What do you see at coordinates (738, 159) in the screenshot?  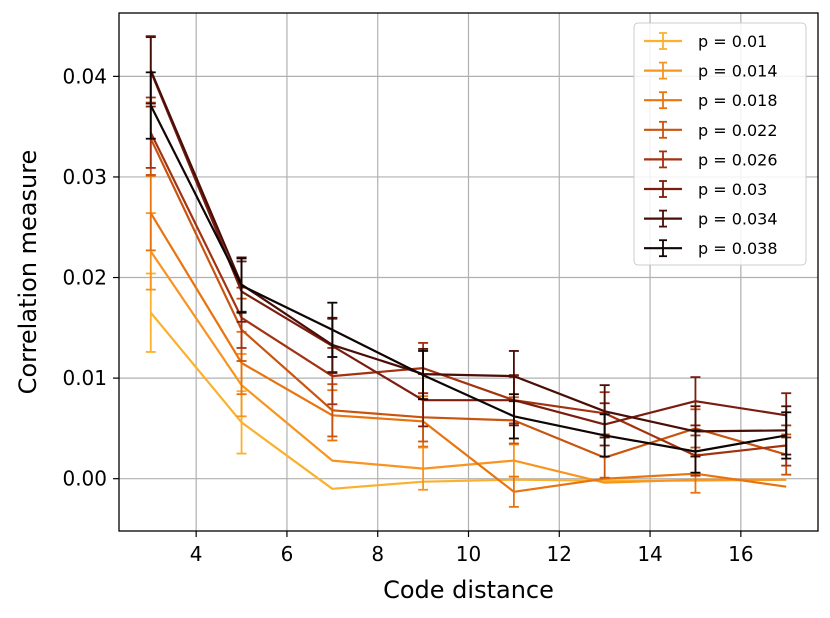 I see `legend-label: p = 0.026` at bounding box center [738, 159].